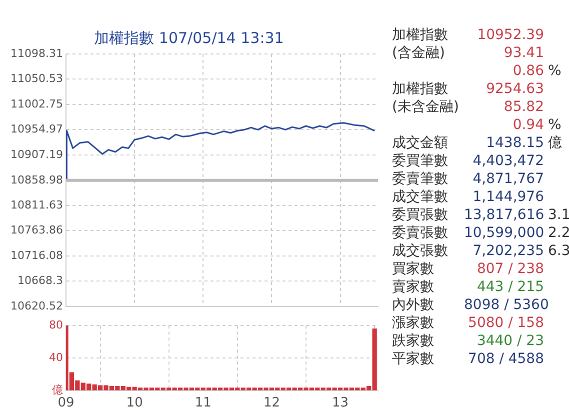 The width and height of the screenshot is (569, 408). What do you see at coordinates (36, 53) in the screenshot?
I see `y-tick-label: 11098.31` at bounding box center [36, 53].